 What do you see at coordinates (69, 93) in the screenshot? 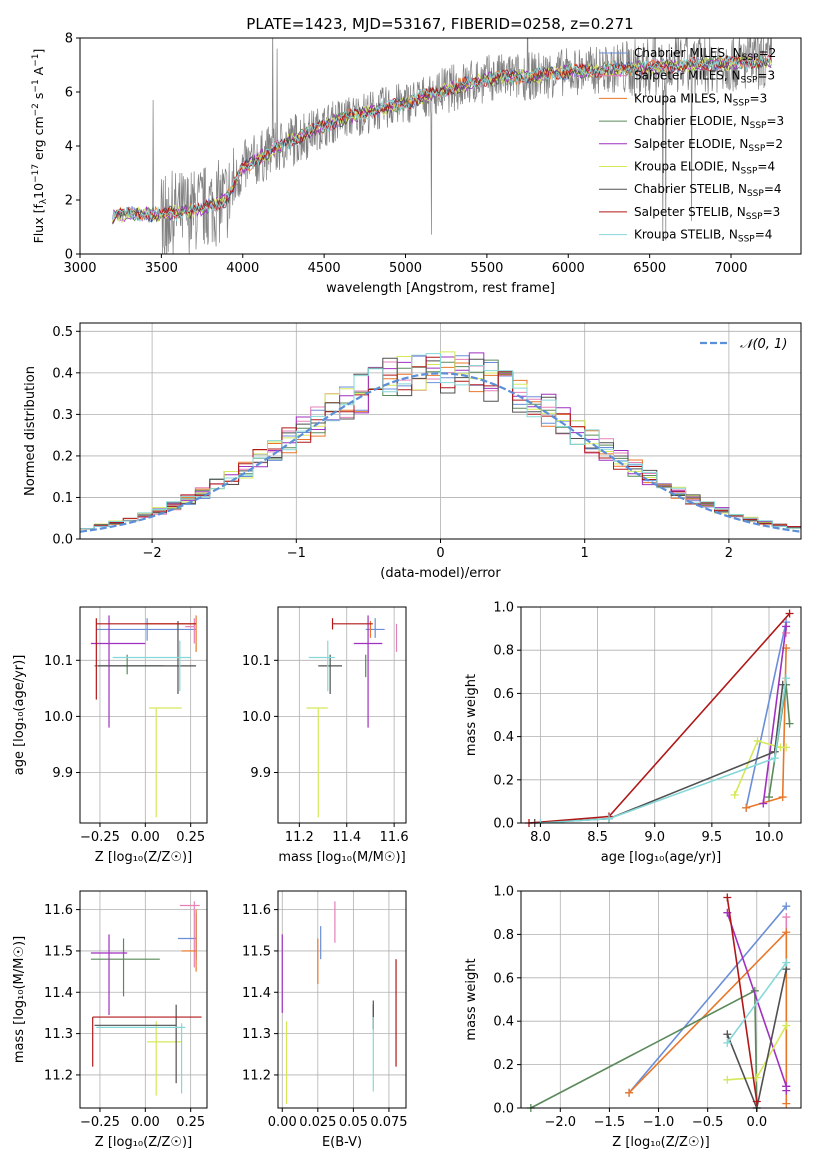
I see `y-tick-label: 6` at bounding box center [69, 93].